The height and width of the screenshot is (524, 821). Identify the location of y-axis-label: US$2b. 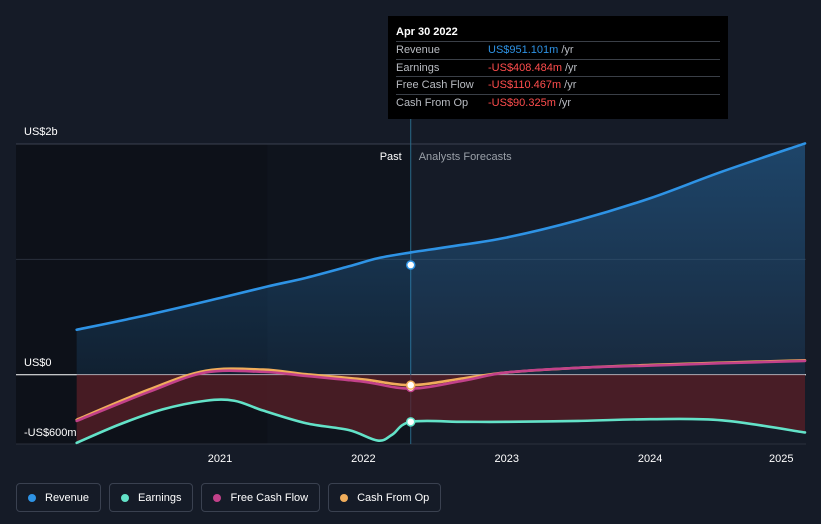
(41, 132).